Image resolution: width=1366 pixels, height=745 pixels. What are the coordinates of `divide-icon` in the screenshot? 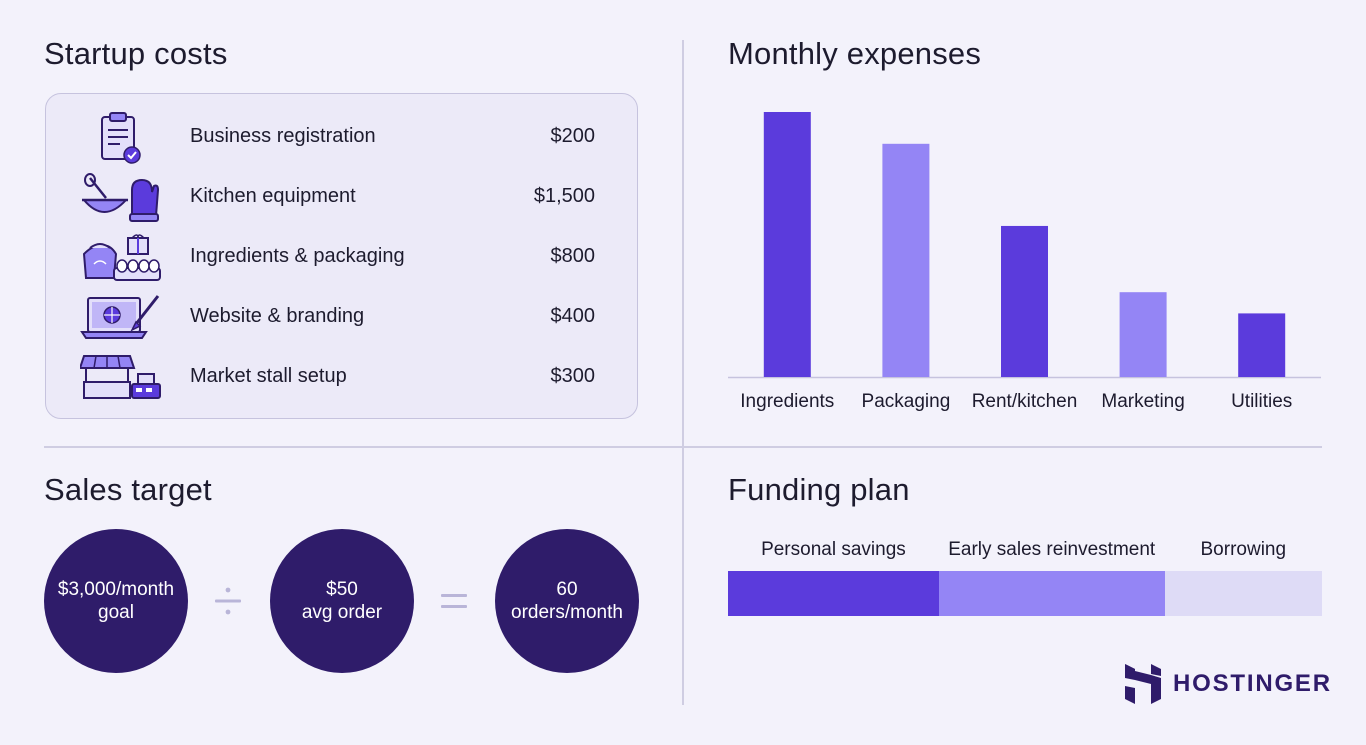 It's located at (228, 601).